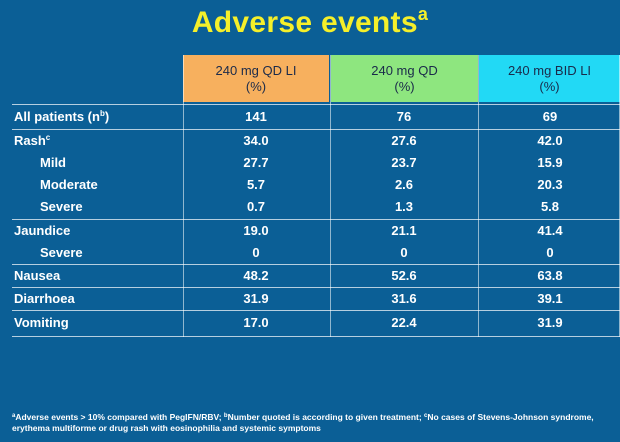  What do you see at coordinates (550, 298) in the screenshot?
I see `cell-value: 39.1` at bounding box center [550, 298].